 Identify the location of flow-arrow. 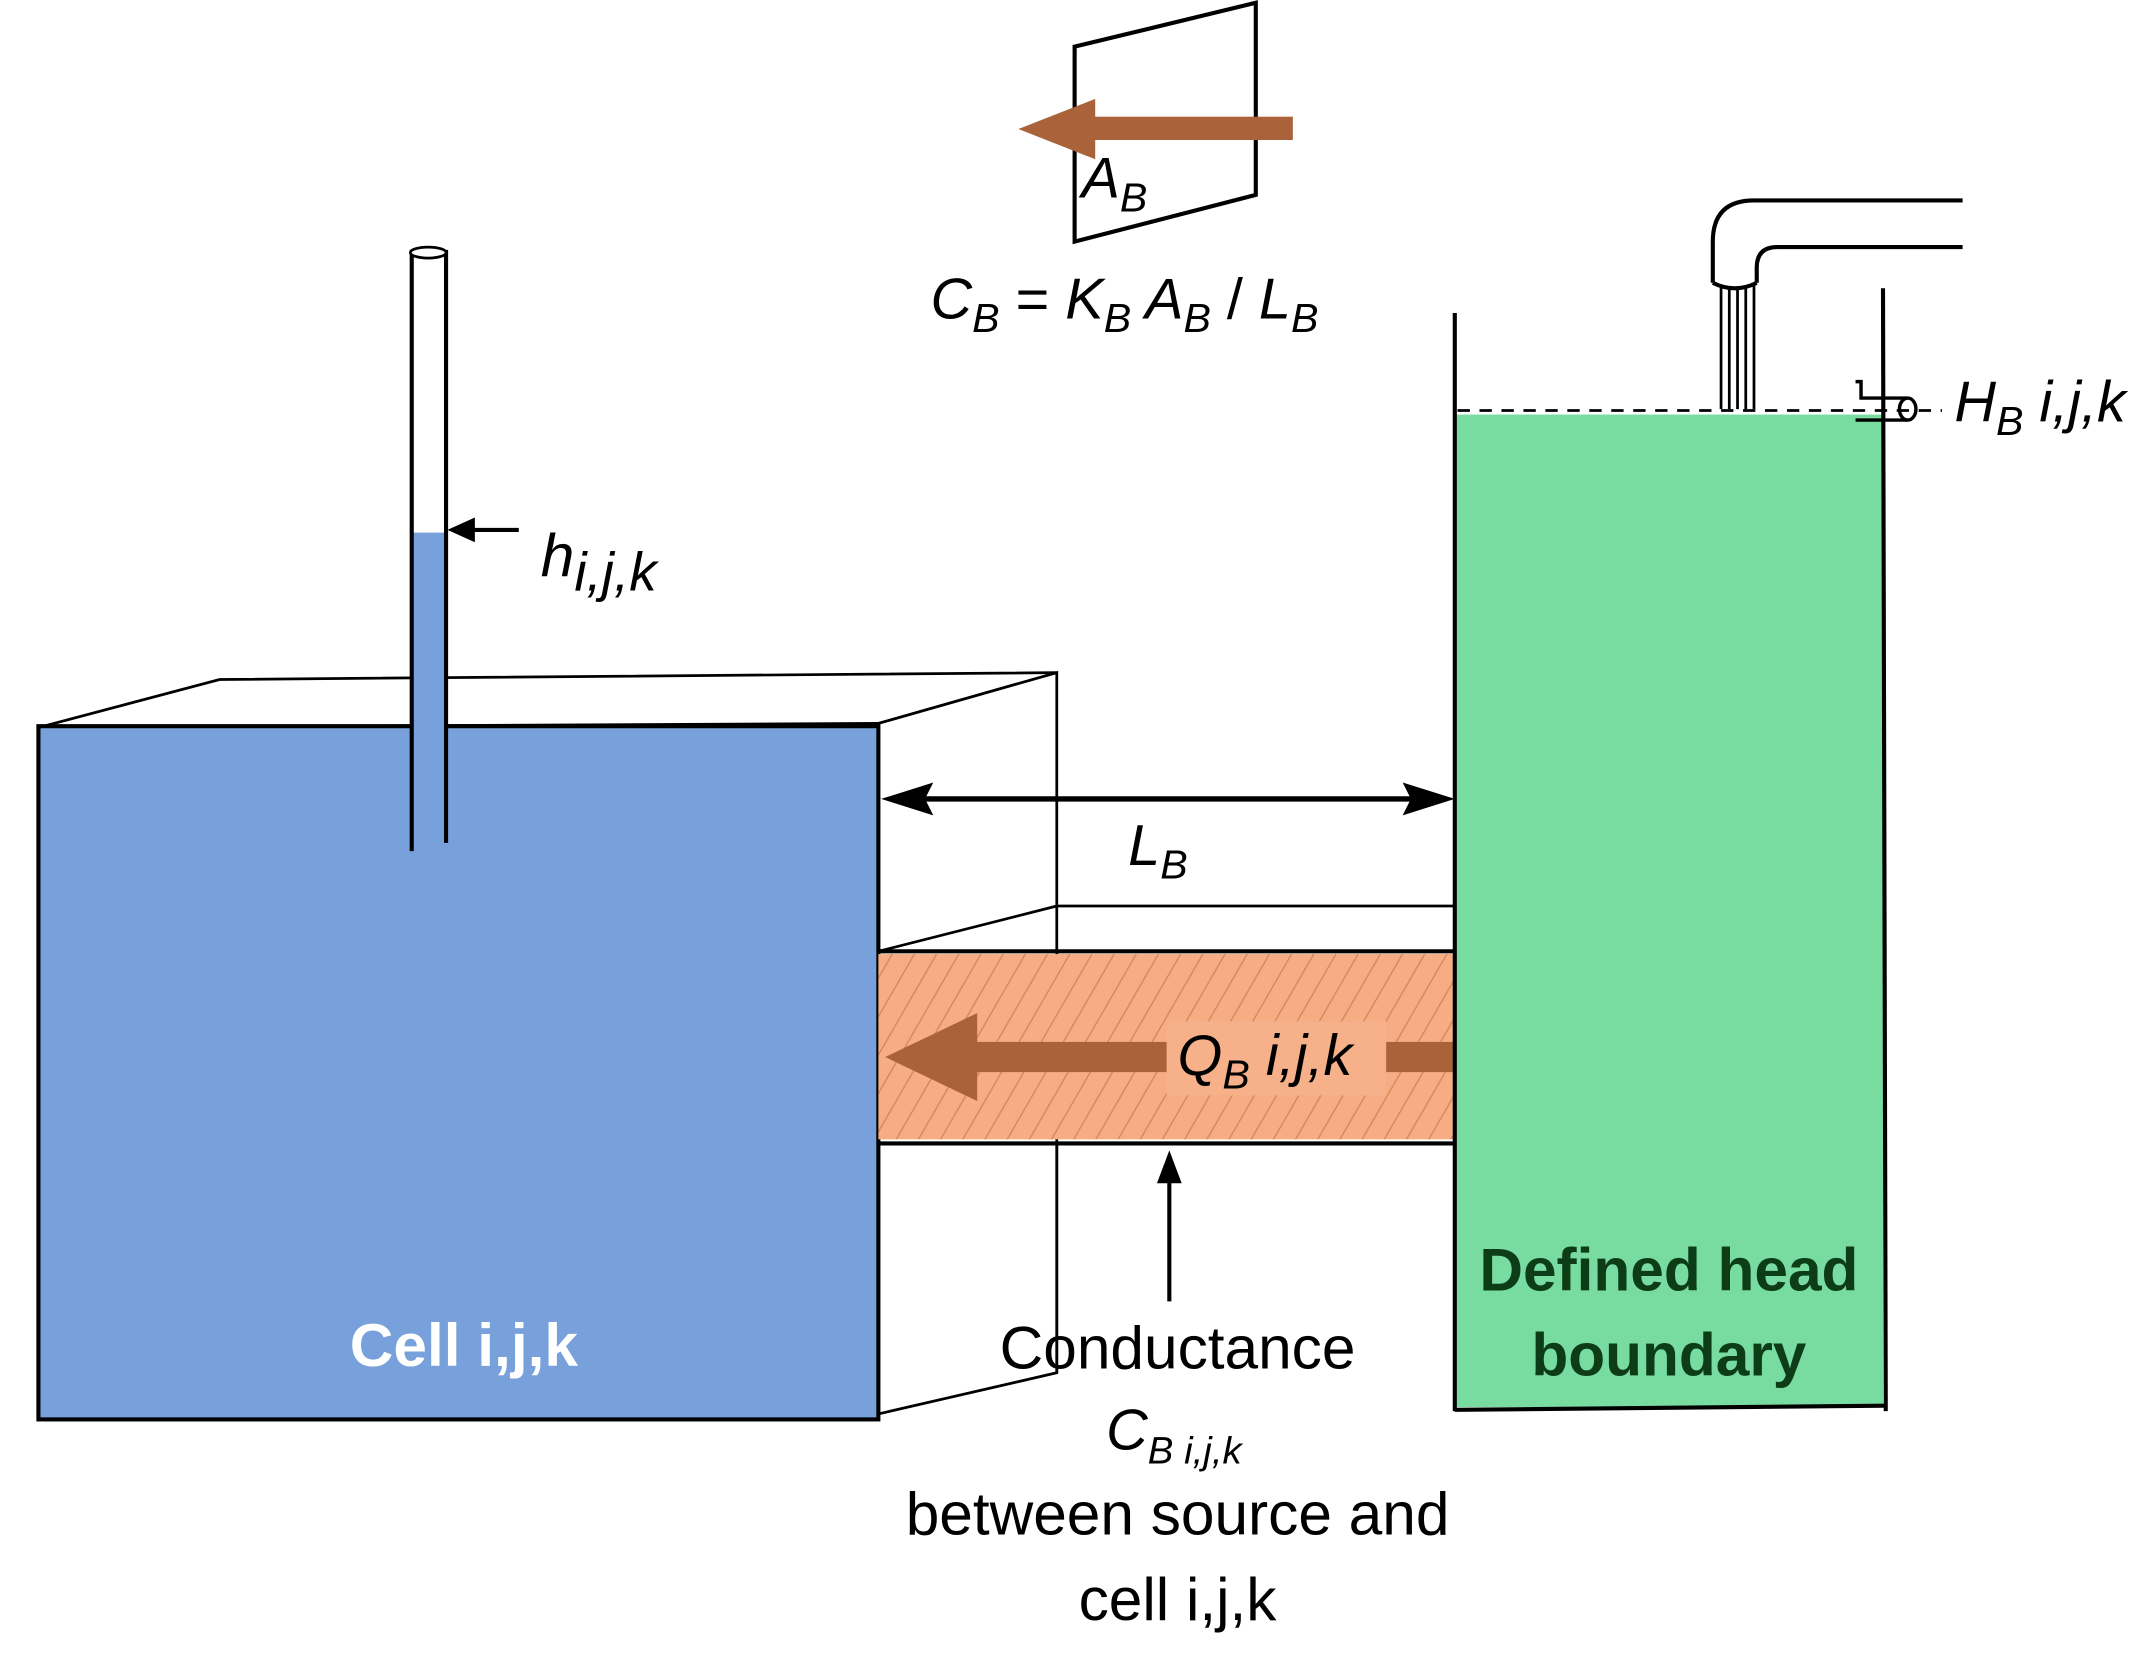
(1170, 1057).